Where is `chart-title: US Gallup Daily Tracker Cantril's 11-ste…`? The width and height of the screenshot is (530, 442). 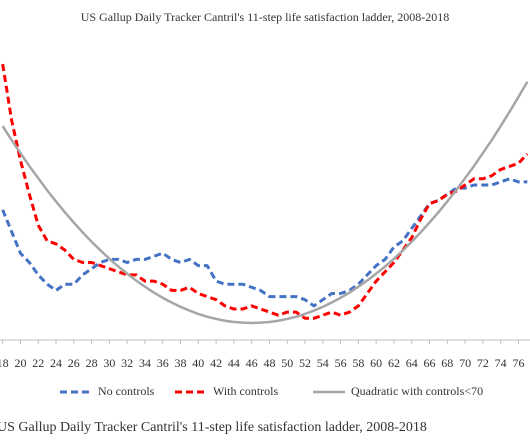 chart-title: US Gallup Daily Tracker Cantril's 11-ste… is located at coordinates (265, 17).